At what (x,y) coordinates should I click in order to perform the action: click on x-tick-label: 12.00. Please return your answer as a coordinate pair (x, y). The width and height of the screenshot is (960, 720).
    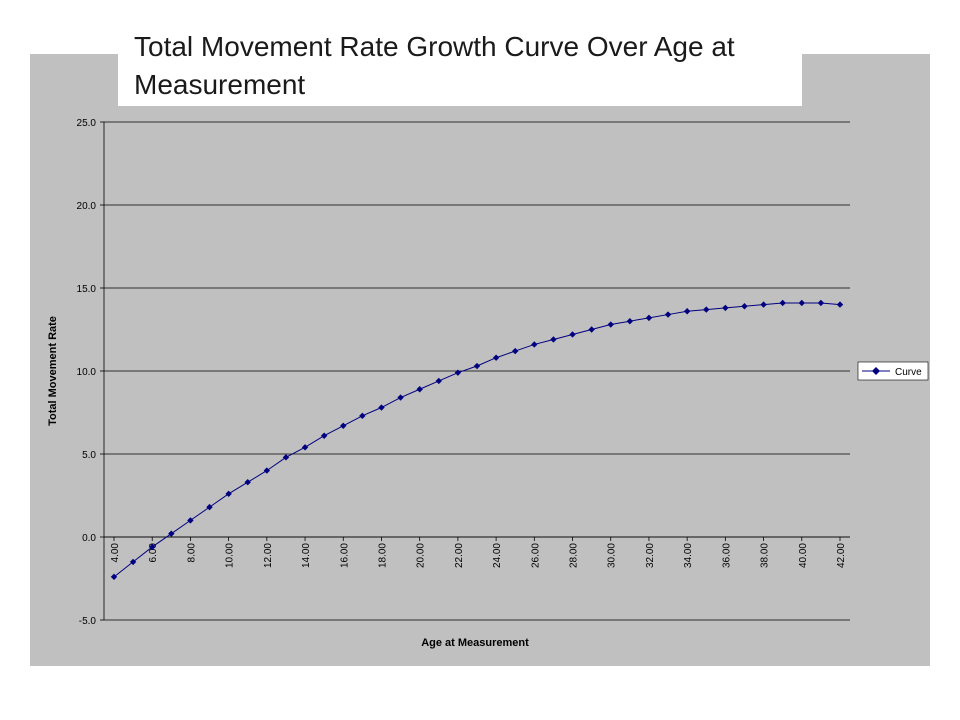
    Looking at the image, I should click on (268, 555).